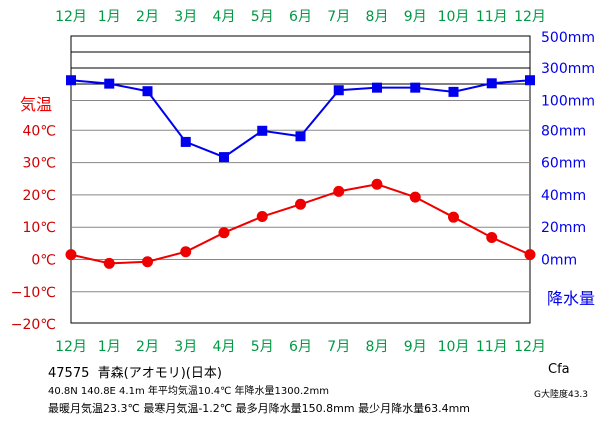  I want to click on precipitation-tick-label: 60mm, so click(563, 164).